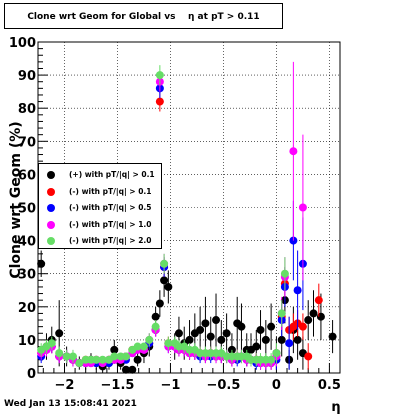 The height and width of the screenshot is (414, 400). What do you see at coordinates (70, 404) in the screenshot?
I see `timestamp: Wed Jan 13 15:08:41 2021` at bounding box center [70, 404].